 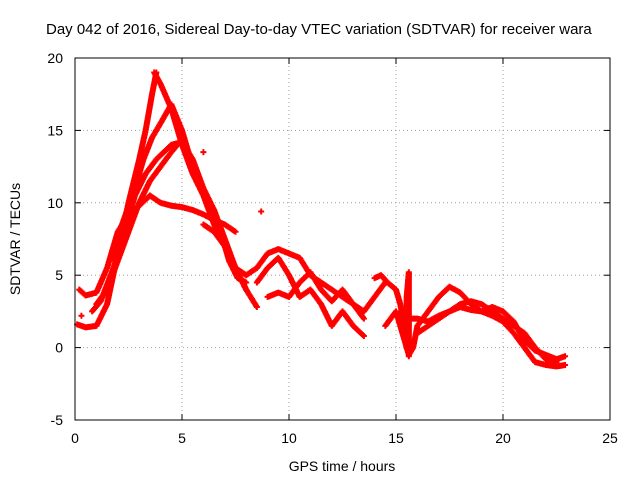 I want to click on x-tick-label: 0, so click(x=75, y=438).